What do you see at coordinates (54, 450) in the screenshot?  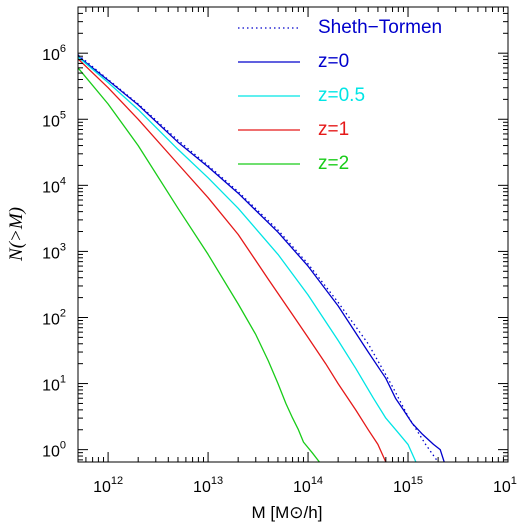 I see `y-tick-label: 10⁰` at bounding box center [54, 450].